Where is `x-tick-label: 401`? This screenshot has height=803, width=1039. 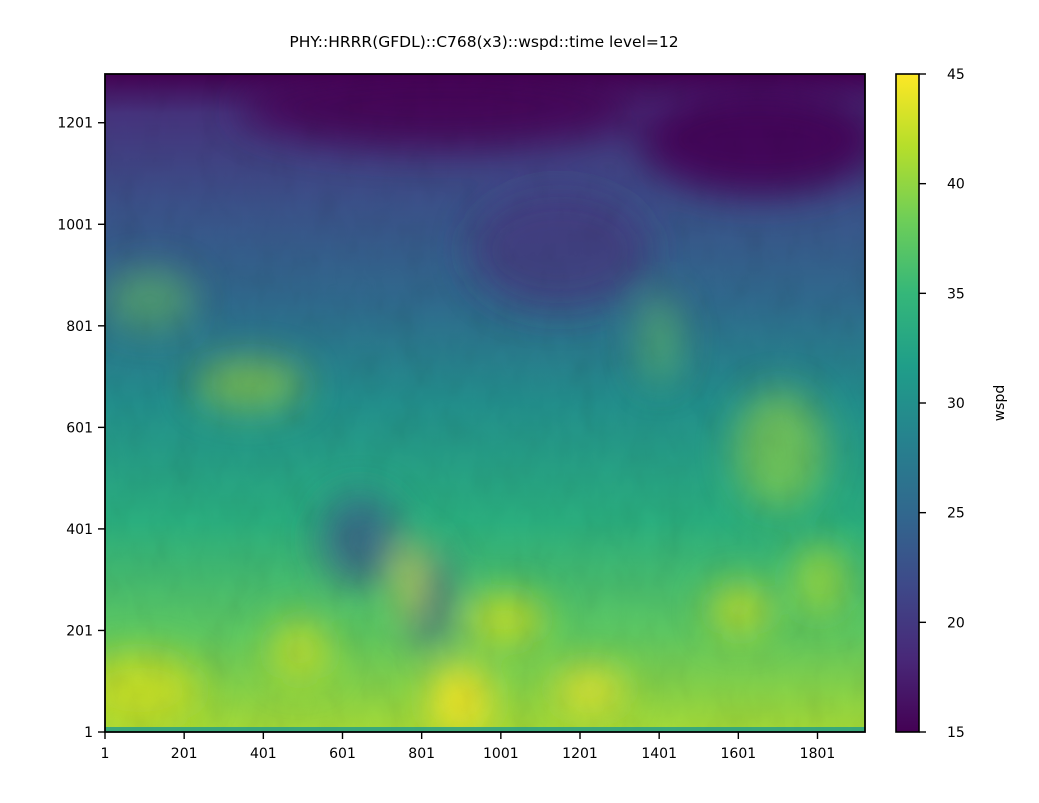 x-tick-label: 401 is located at coordinates (263, 754).